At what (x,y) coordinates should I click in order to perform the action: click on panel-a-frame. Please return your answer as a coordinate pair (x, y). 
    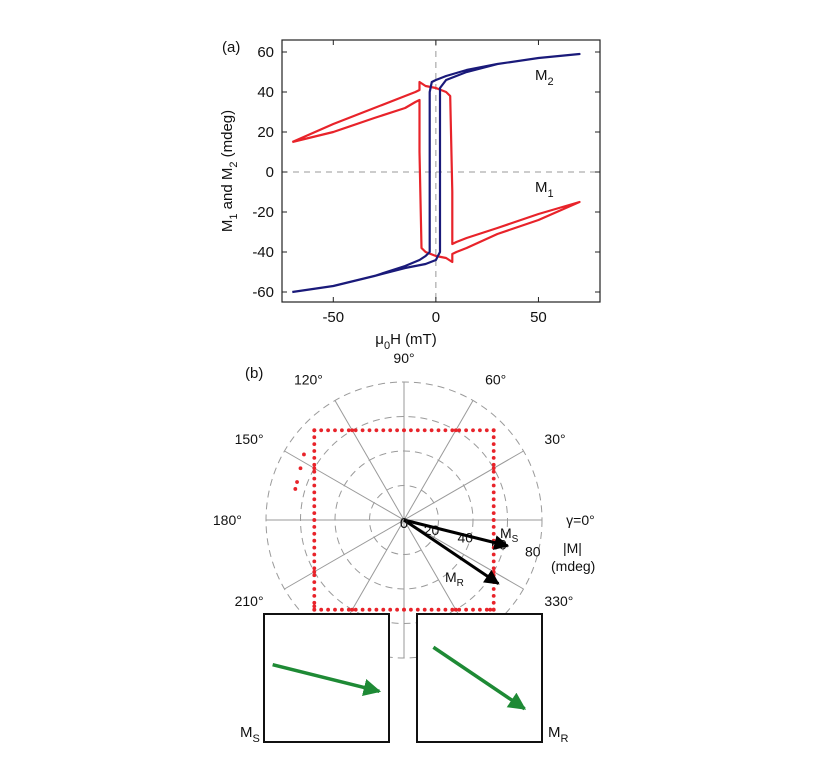
    Looking at the image, I should click on (441, 171).